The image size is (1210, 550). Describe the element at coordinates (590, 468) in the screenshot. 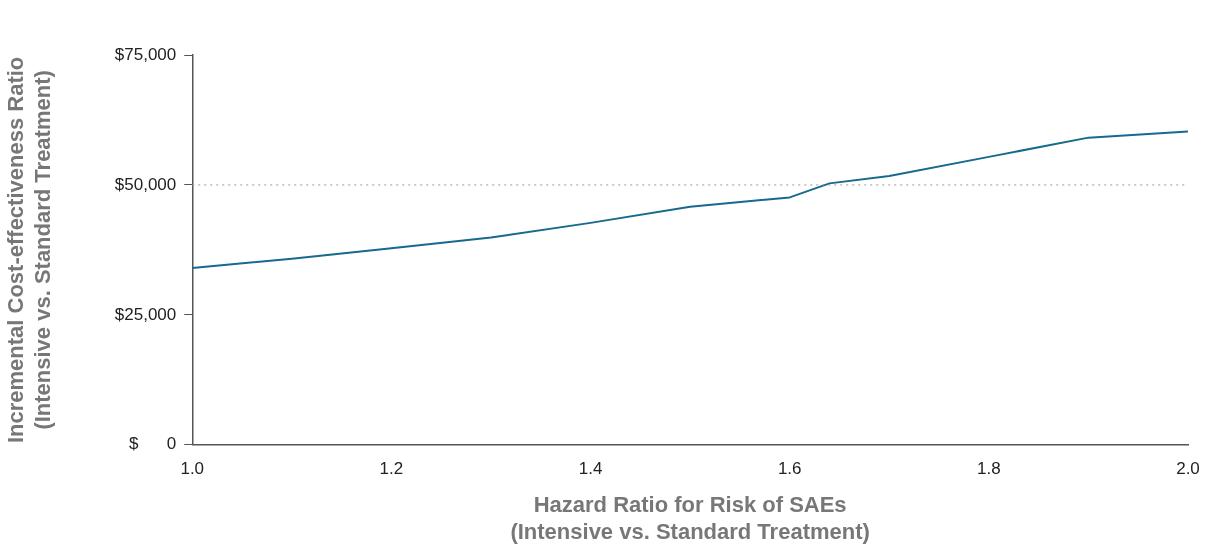

I see `x-tick-label: 1.4` at that location.